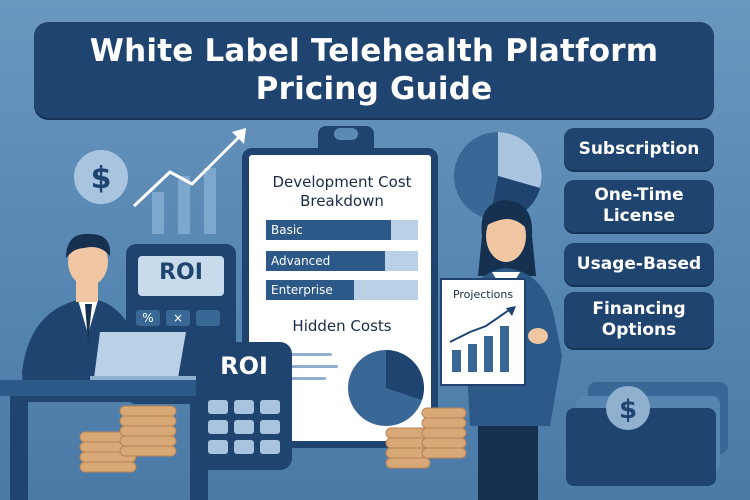  What do you see at coordinates (374, 89) in the screenshot?
I see `page-title-line2: Pricing Guide` at bounding box center [374, 89].